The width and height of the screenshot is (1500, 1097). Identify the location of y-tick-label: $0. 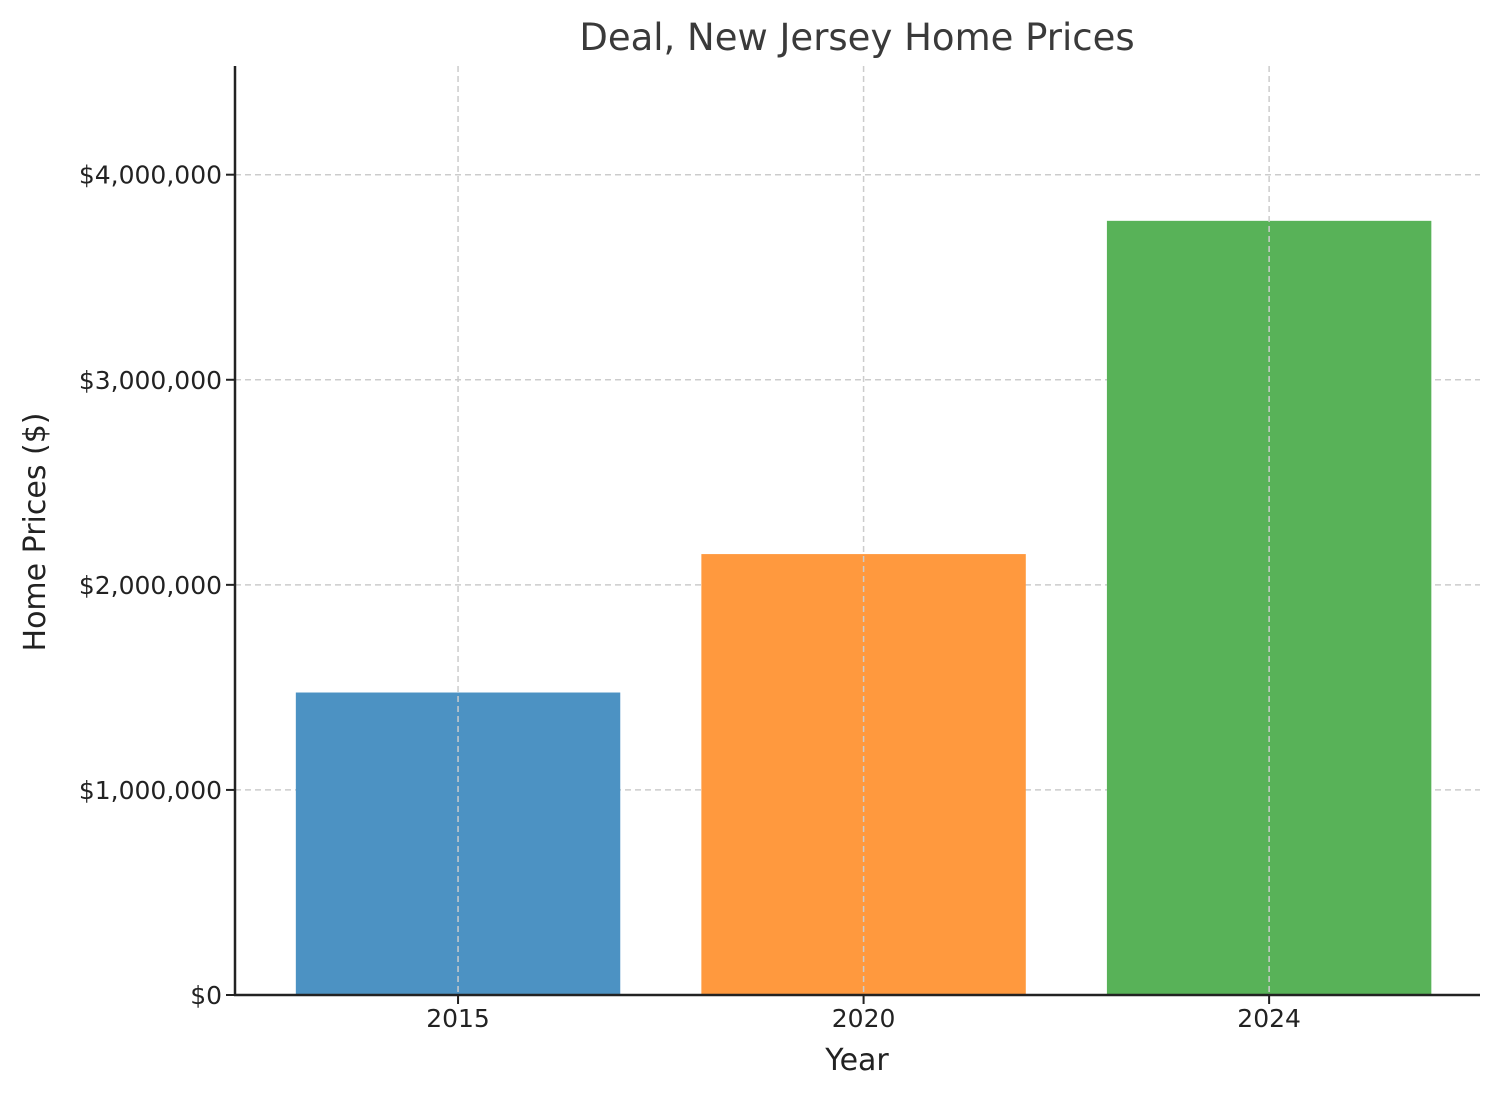
(206, 995).